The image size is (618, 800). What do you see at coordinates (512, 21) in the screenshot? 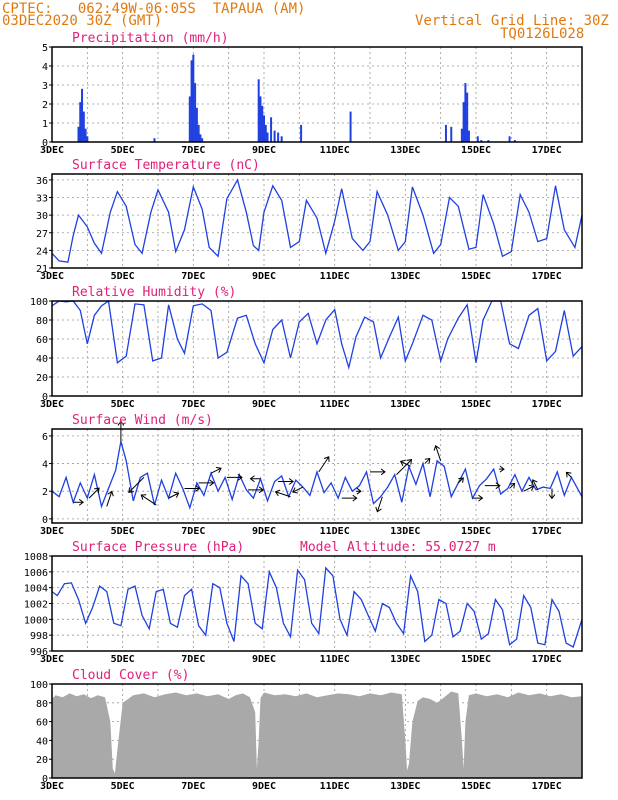
I see `grid-note: Vertical Grid Line: 30Z` at bounding box center [512, 21].